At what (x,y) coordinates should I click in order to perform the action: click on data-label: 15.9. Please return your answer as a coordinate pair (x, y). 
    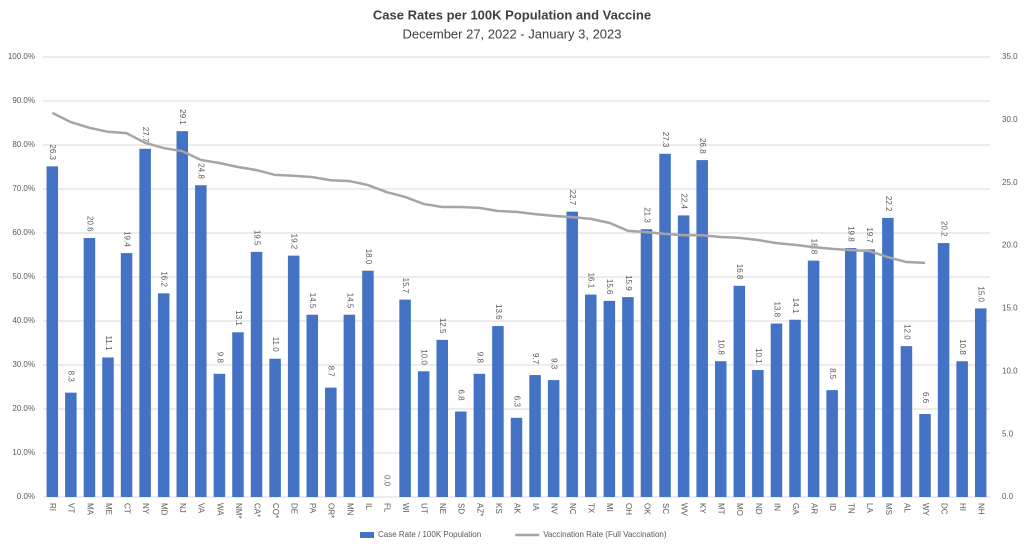
    Looking at the image, I should click on (628, 283).